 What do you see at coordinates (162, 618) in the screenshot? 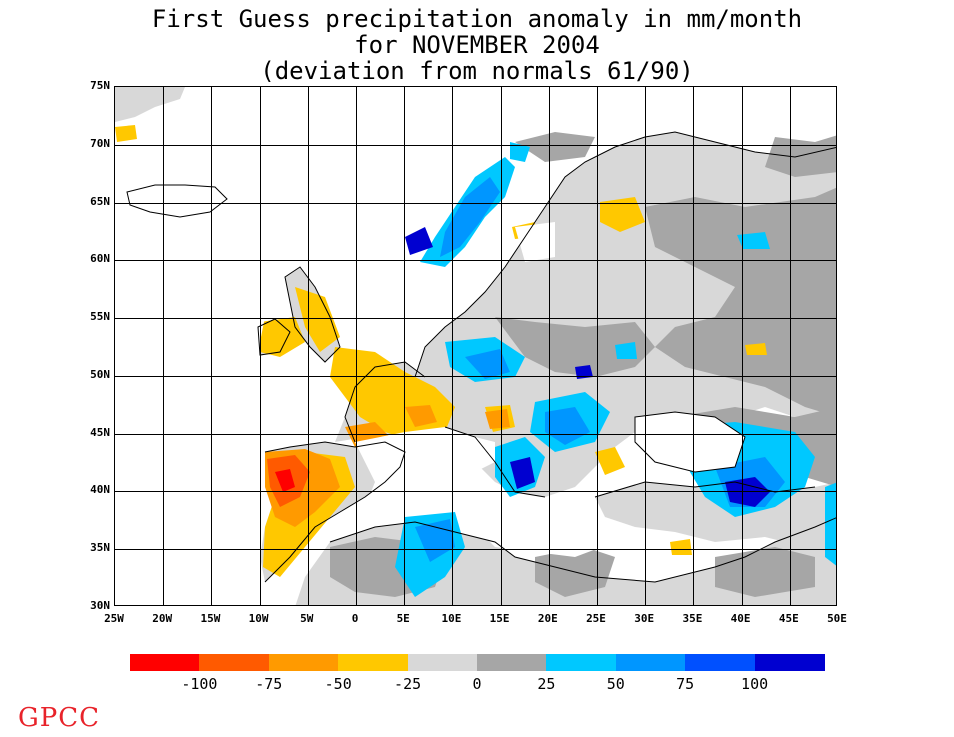
I see `longitude-label: 20W` at bounding box center [162, 618].